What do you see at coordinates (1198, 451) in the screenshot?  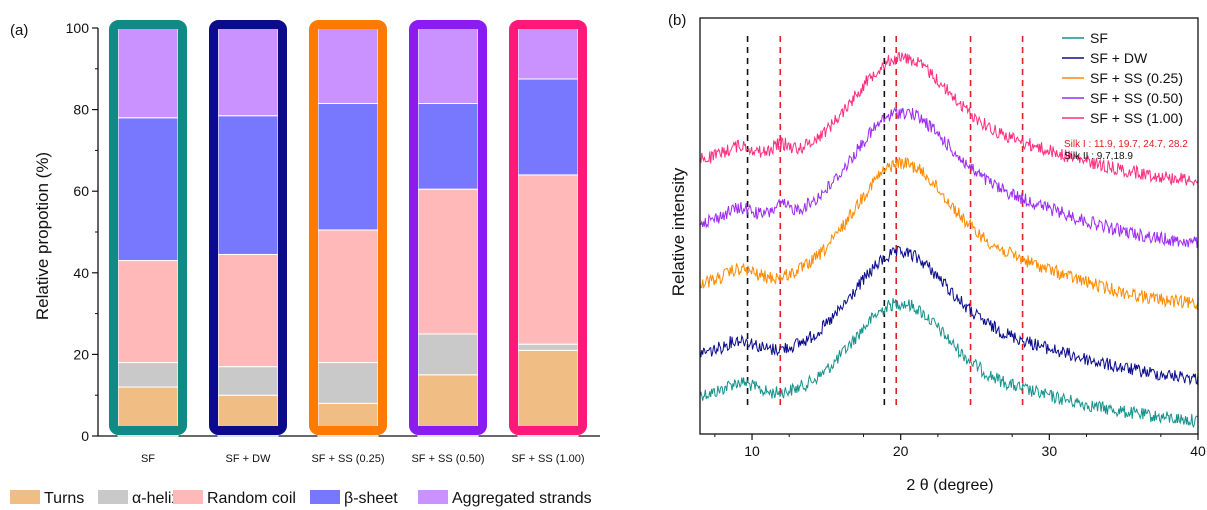 I see `panel-b-x-tick-label: 40` at bounding box center [1198, 451].